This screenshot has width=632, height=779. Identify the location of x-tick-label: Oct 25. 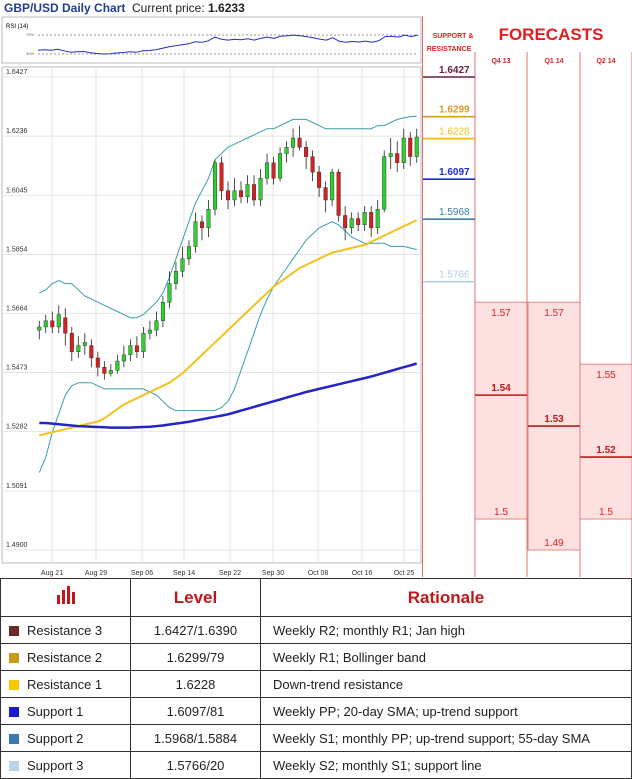
(404, 573).